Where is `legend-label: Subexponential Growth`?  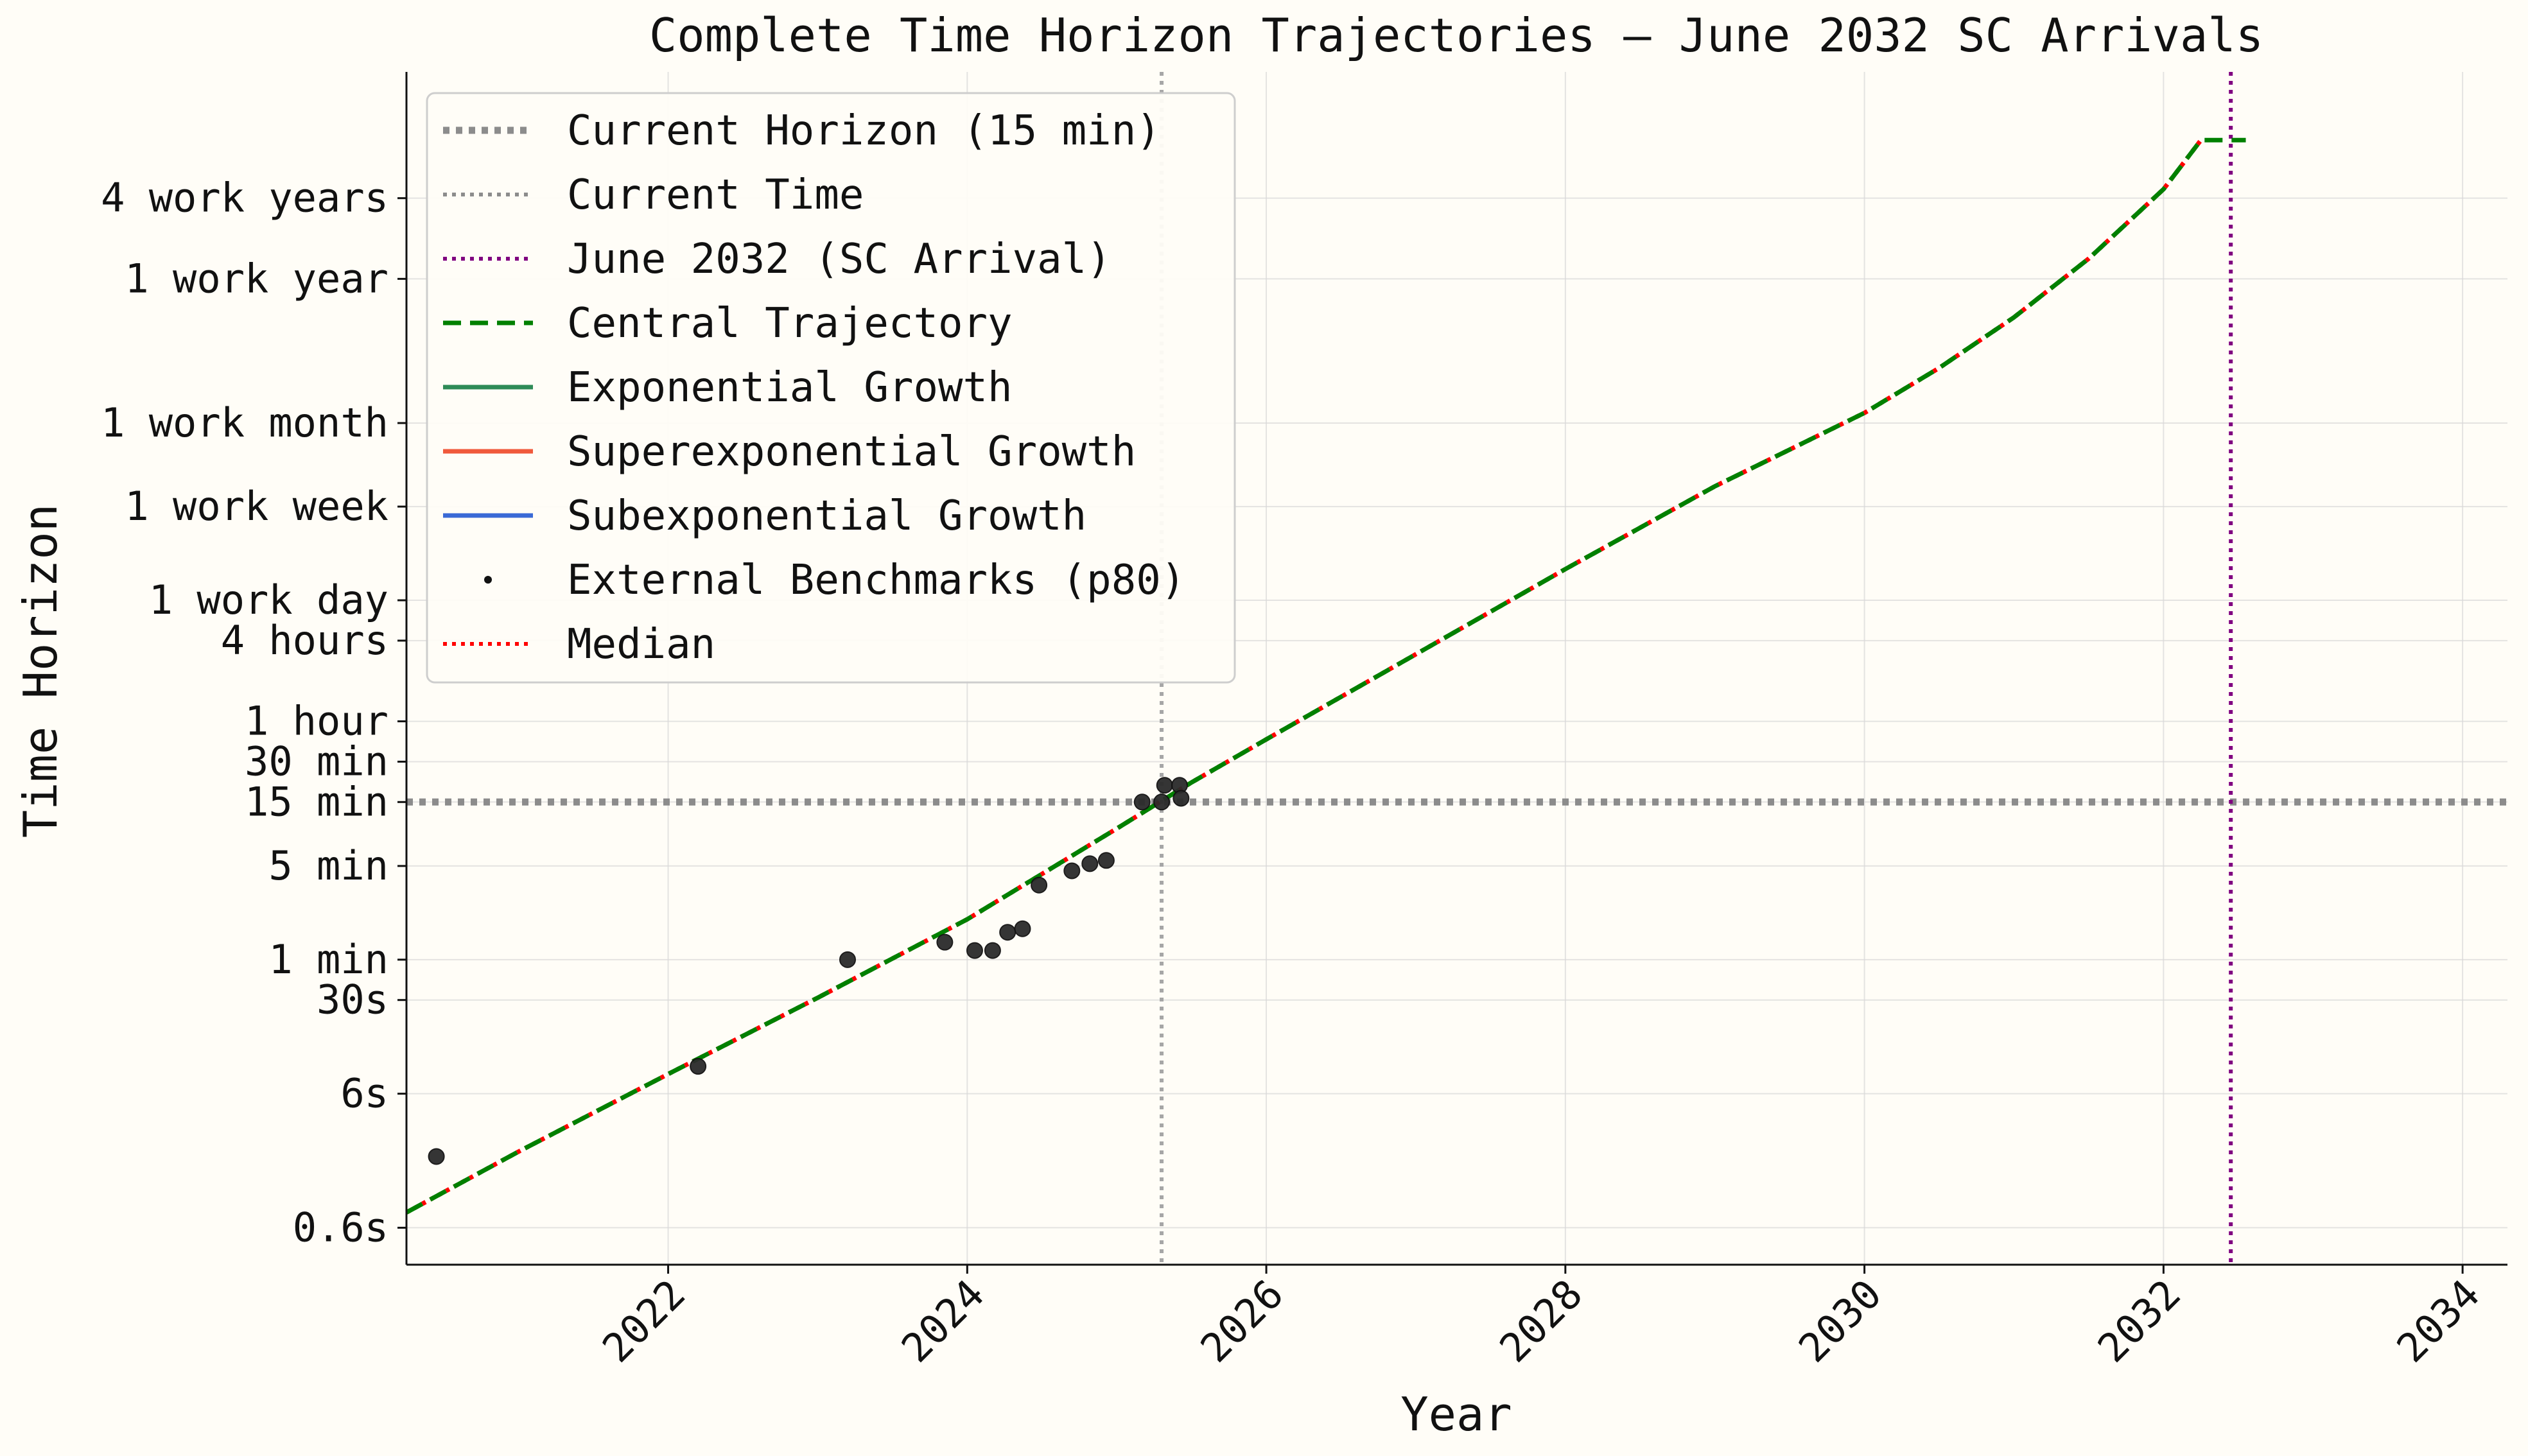 legend-label: Subexponential Growth is located at coordinates (826, 516).